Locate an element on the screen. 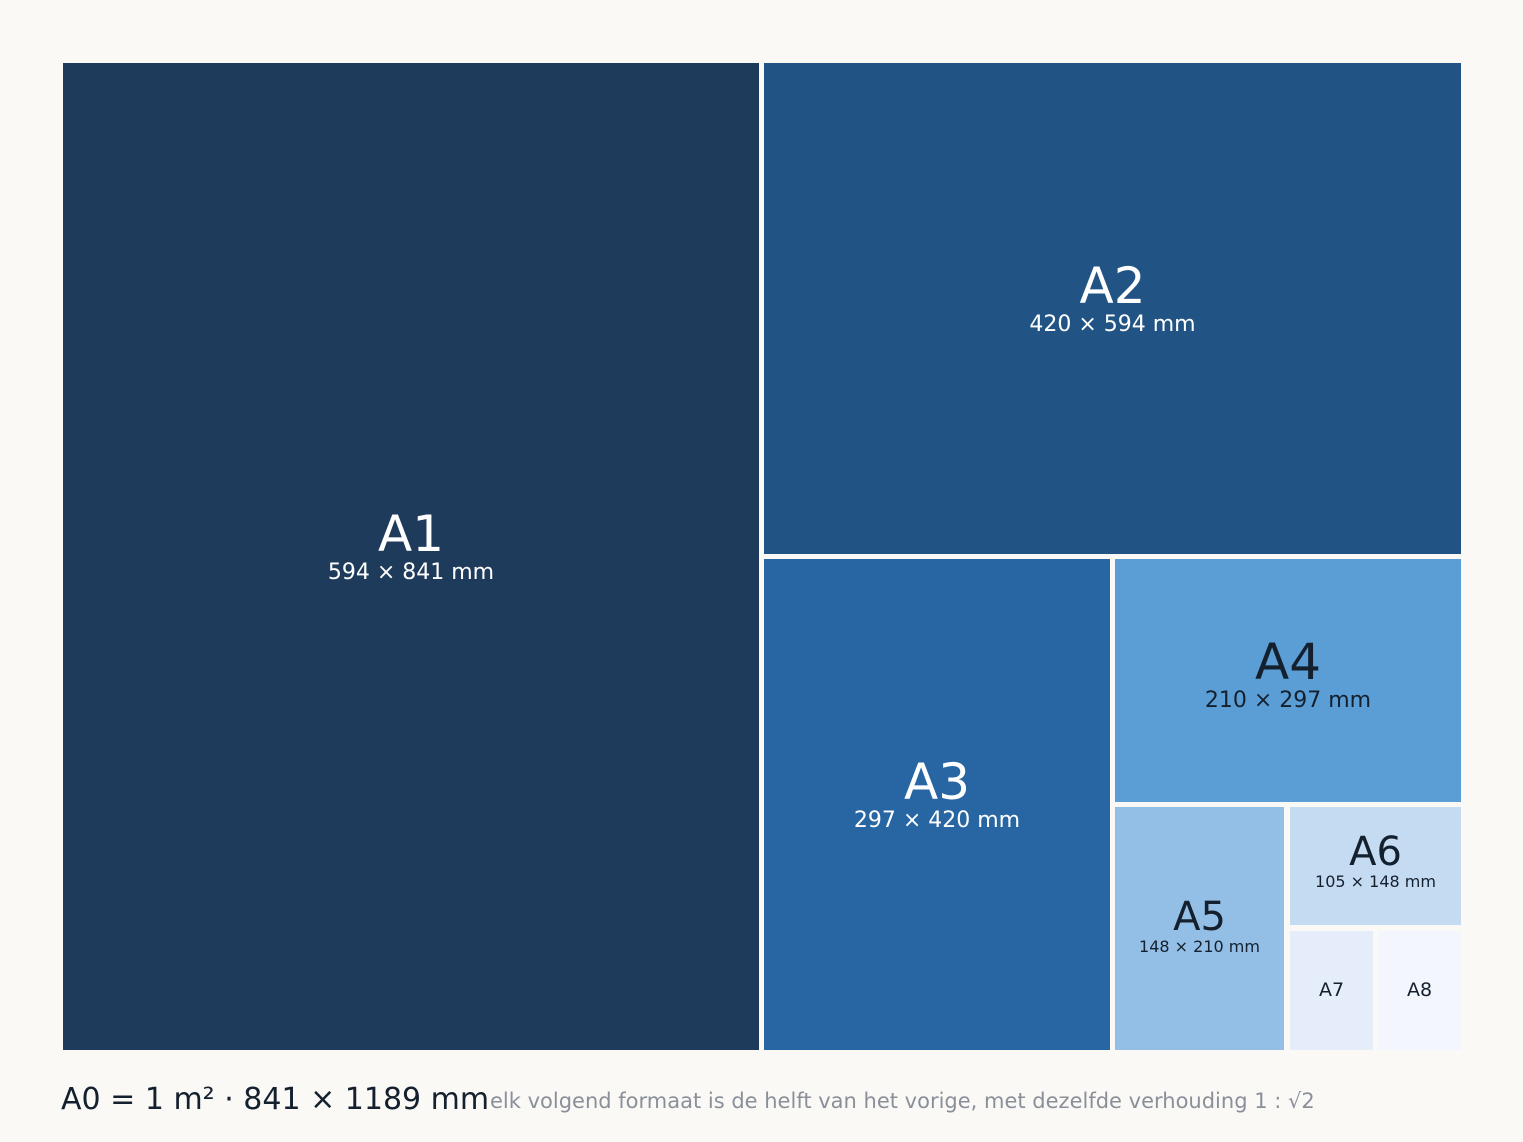 Image resolution: width=1523 pixels, height=1142 pixels. sheet-a5-dimensions: 148 × 210 mm is located at coordinates (1199, 946).